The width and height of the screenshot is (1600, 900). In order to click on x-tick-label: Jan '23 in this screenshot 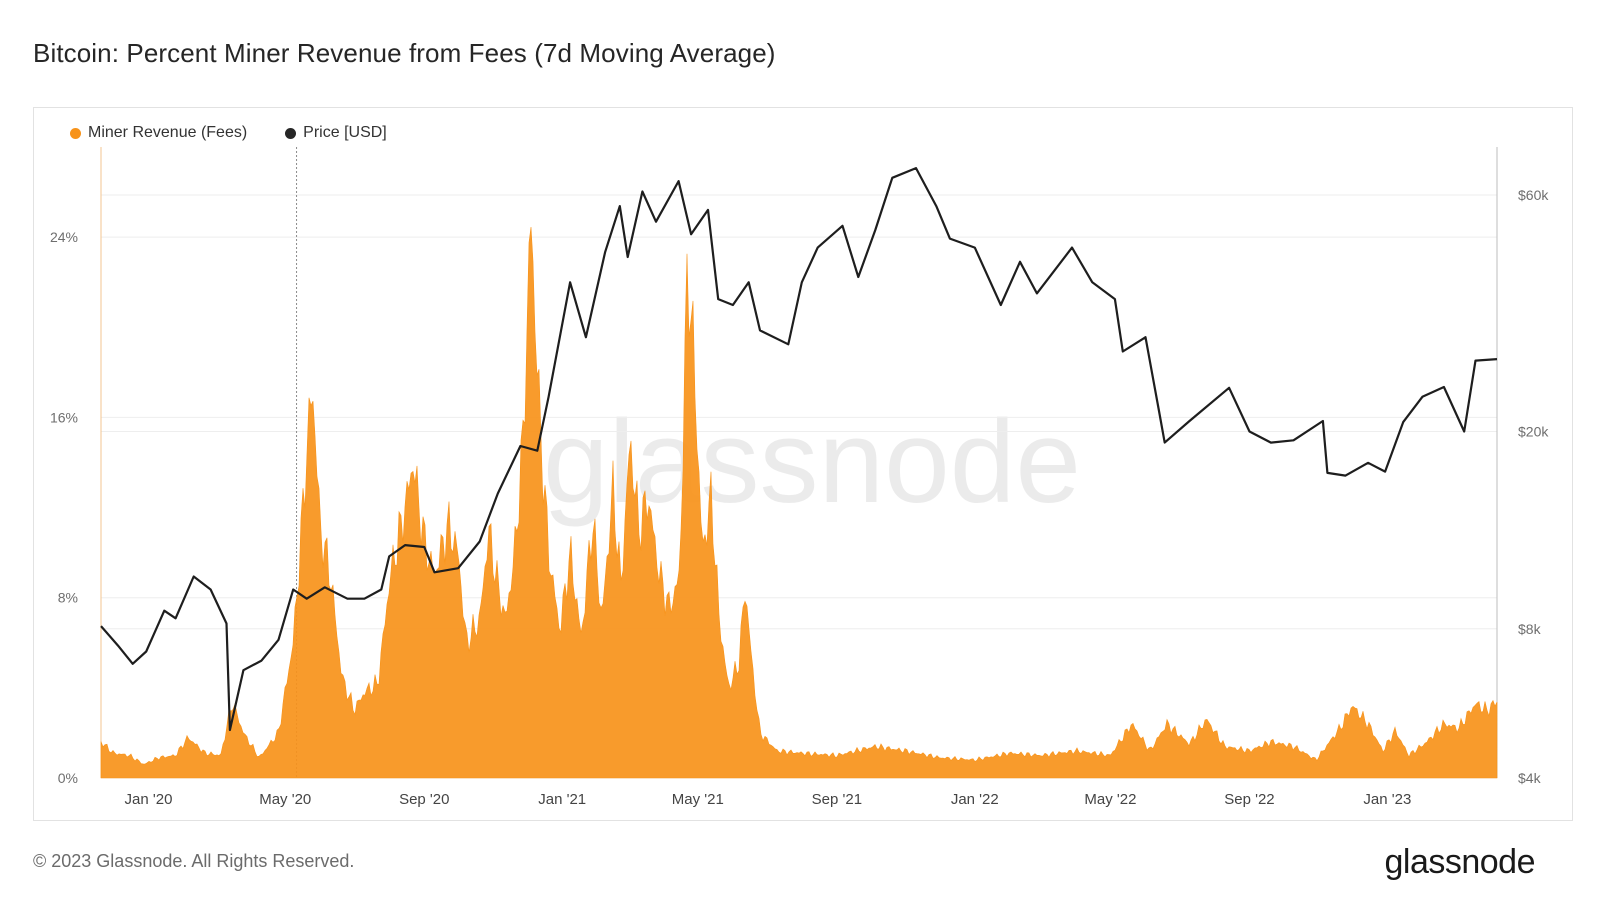, I will do `click(1387, 799)`.